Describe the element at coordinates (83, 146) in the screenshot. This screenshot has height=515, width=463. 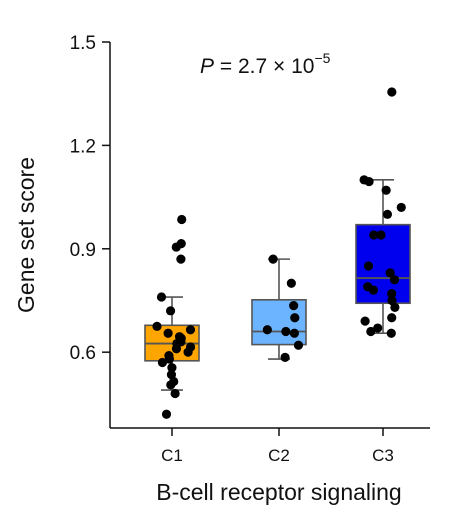
I see `y-tick-label: 1.2` at that location.